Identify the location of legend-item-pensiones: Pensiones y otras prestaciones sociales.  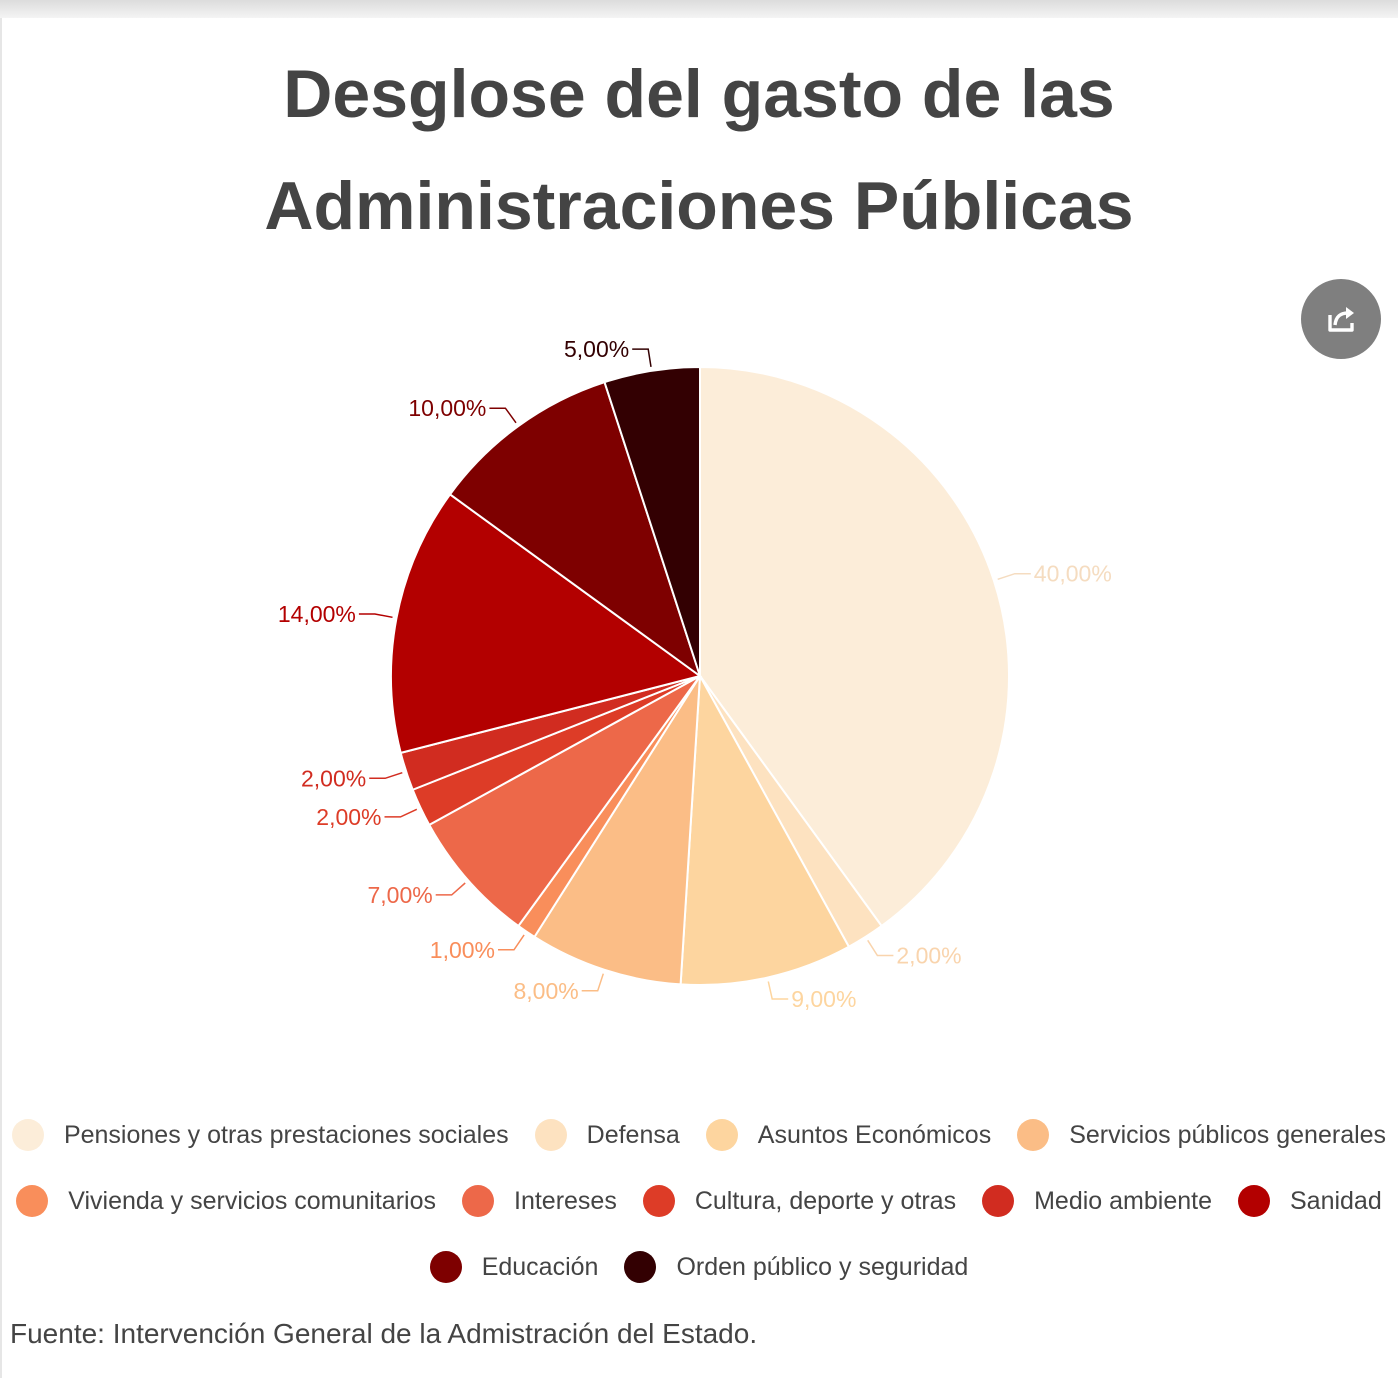
(260, 1135).